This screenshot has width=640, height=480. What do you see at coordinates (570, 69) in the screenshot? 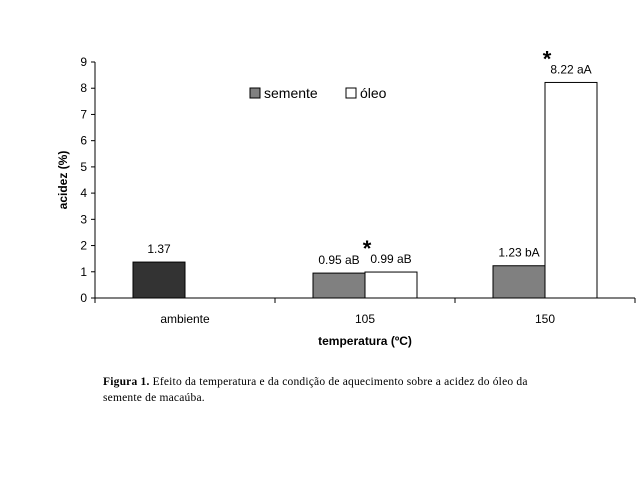
I see `data-label: 8.22 aA` at bounding box center [570, 69].